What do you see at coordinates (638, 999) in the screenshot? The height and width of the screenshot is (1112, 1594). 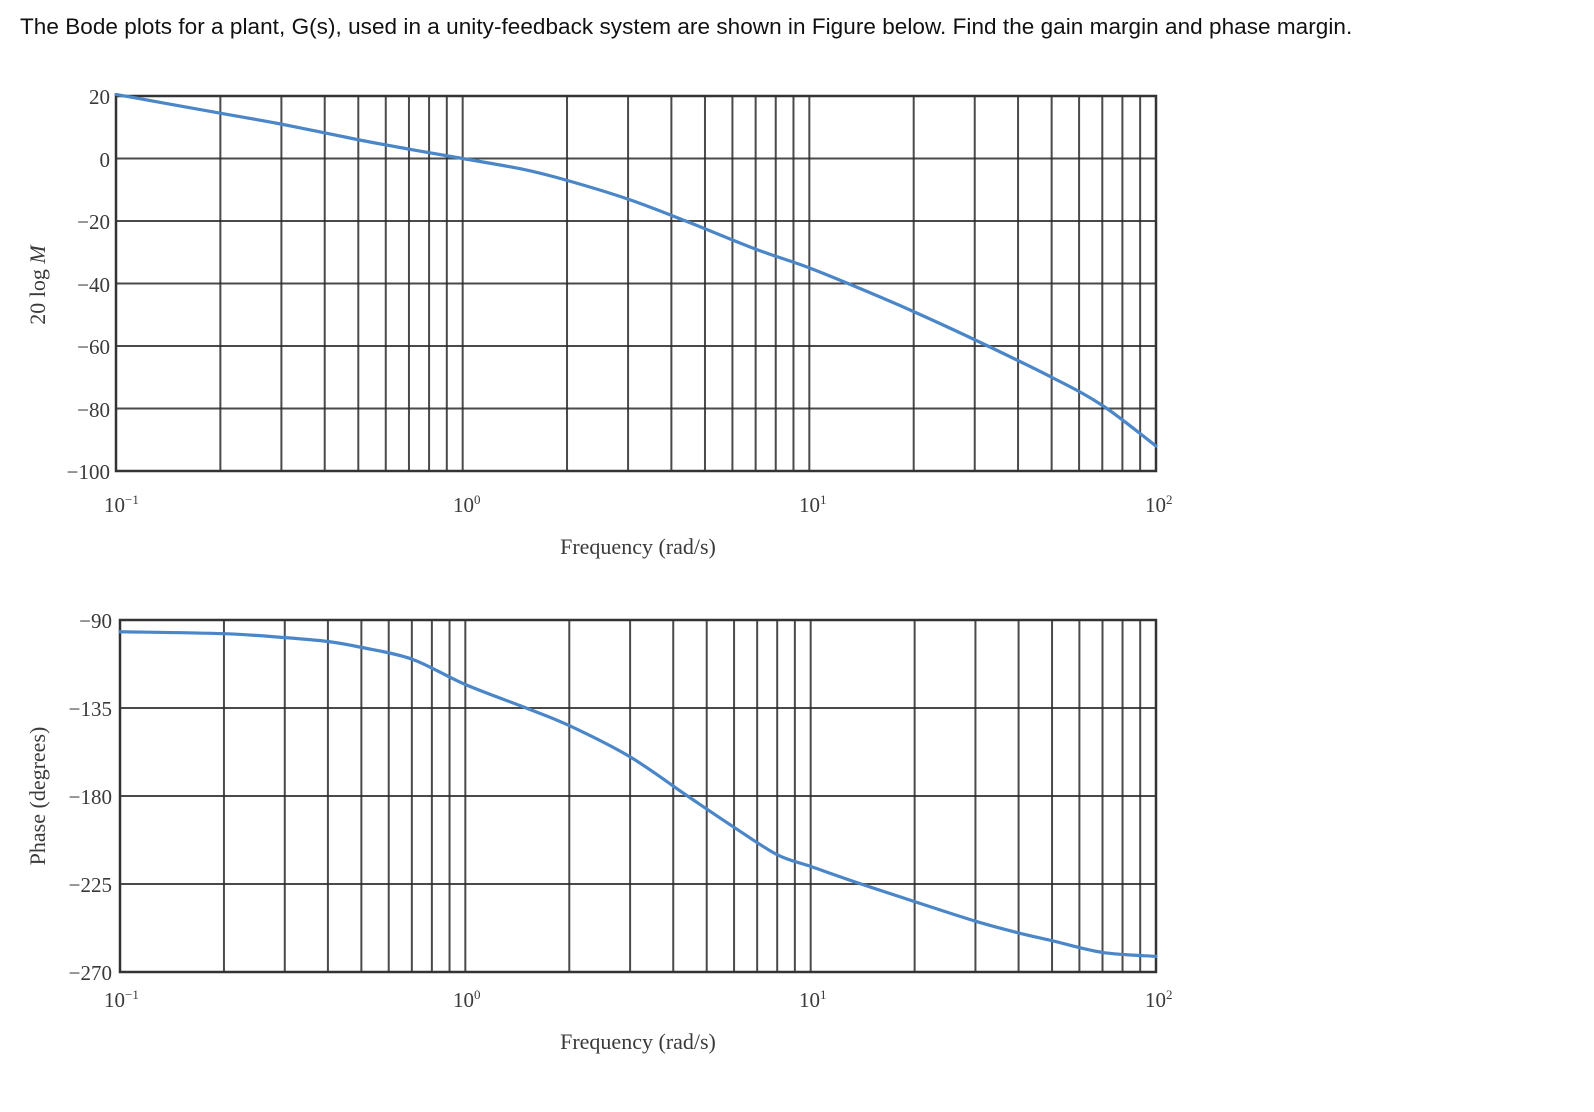 I see `phase-x-ticks: 10⁻¹ 10⁰ 10¹ 10²` at bounding box center [638, 999].